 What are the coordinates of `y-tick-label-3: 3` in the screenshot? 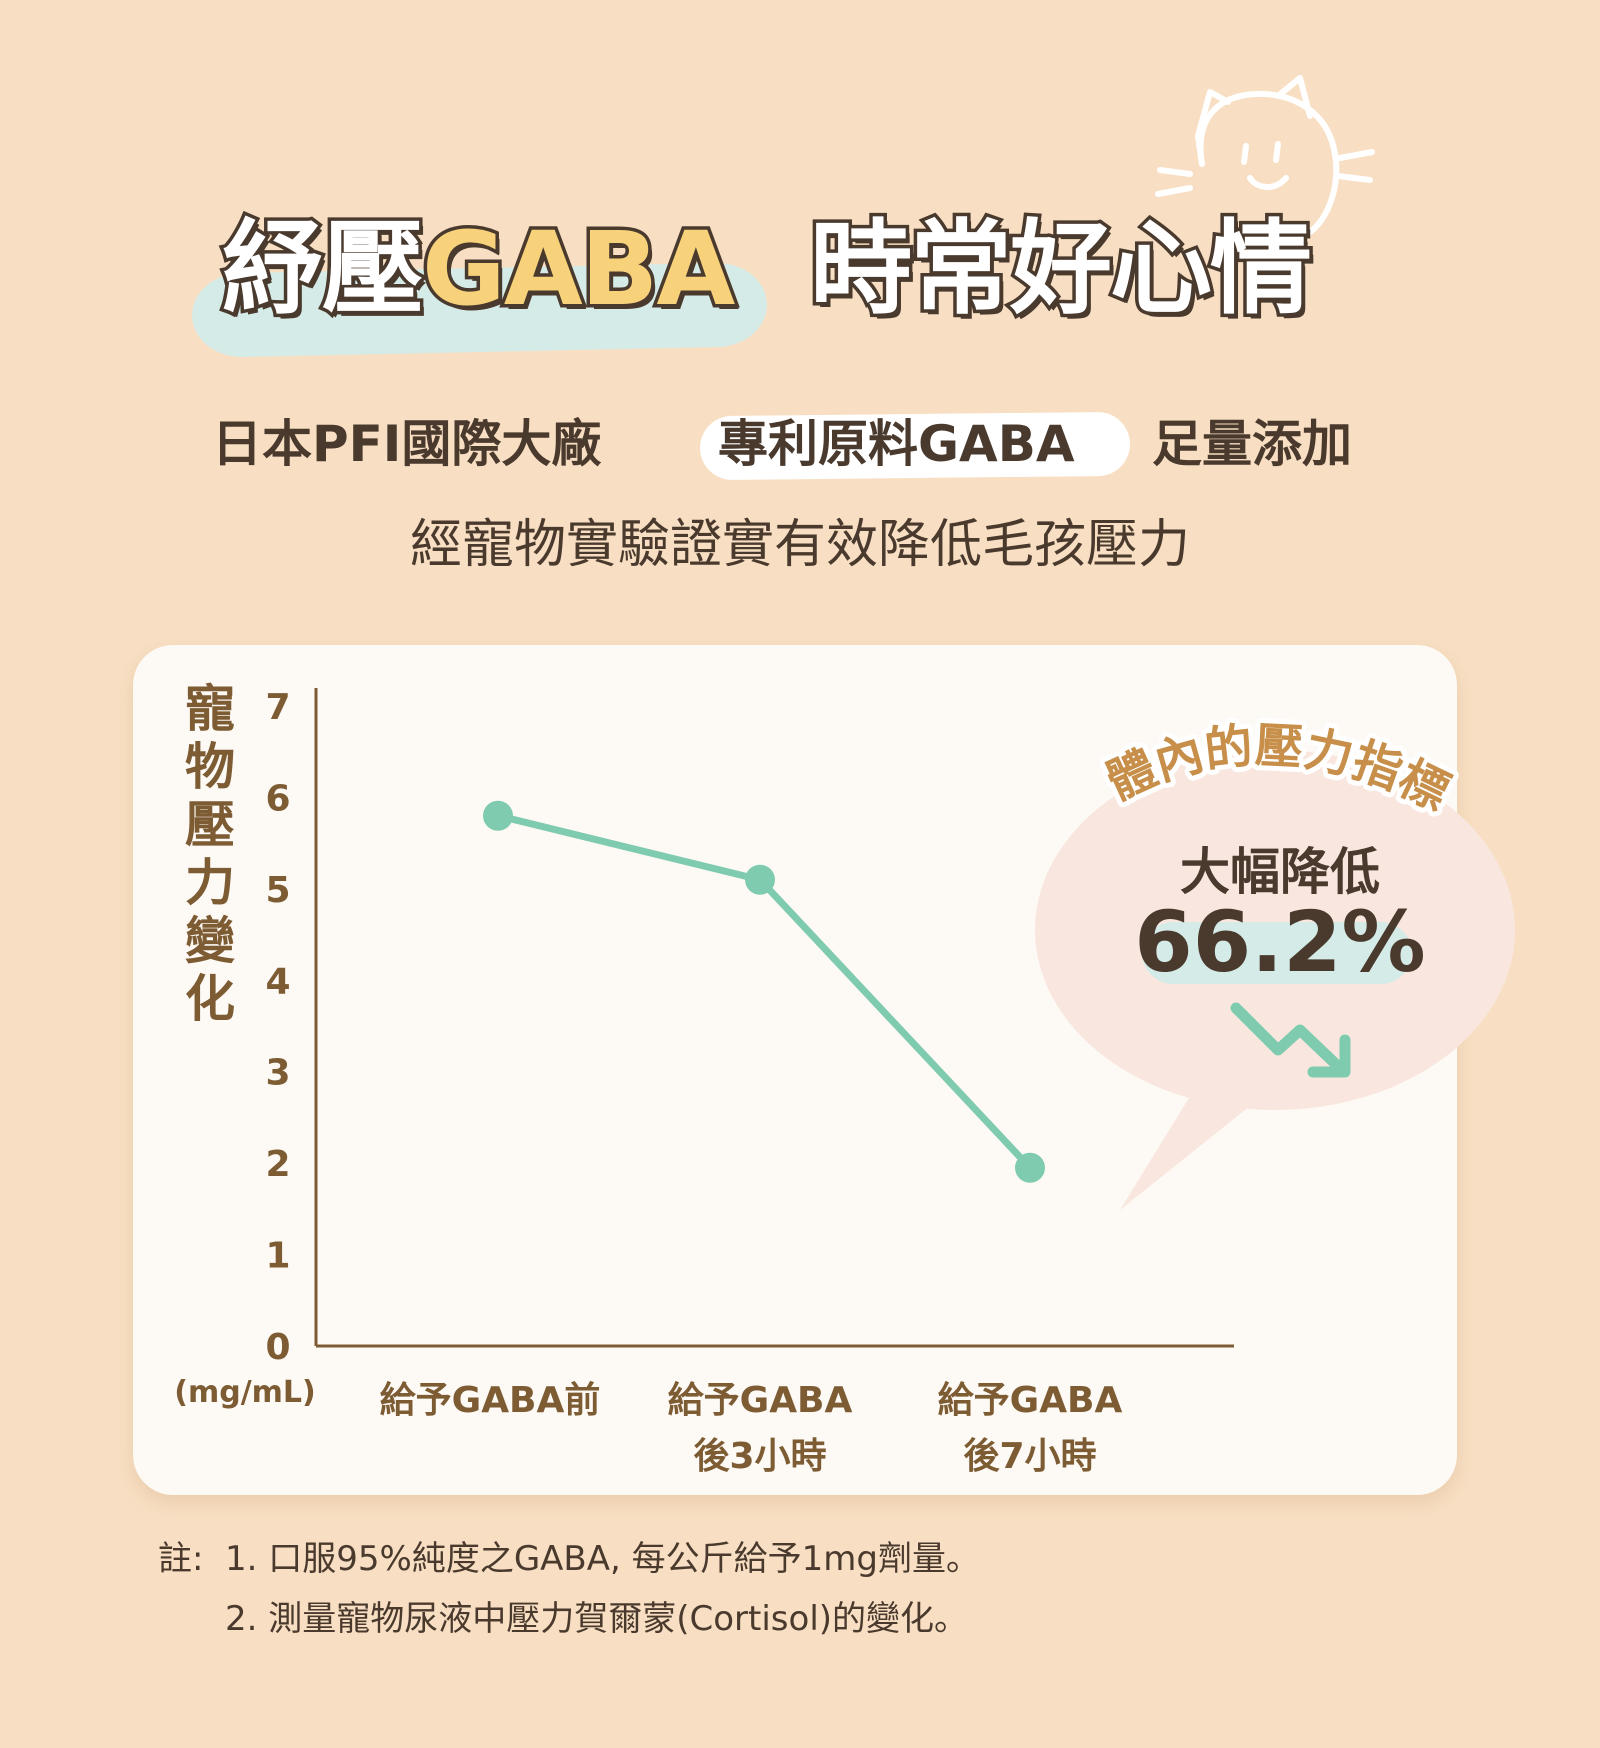 It's located at (277, 1073).